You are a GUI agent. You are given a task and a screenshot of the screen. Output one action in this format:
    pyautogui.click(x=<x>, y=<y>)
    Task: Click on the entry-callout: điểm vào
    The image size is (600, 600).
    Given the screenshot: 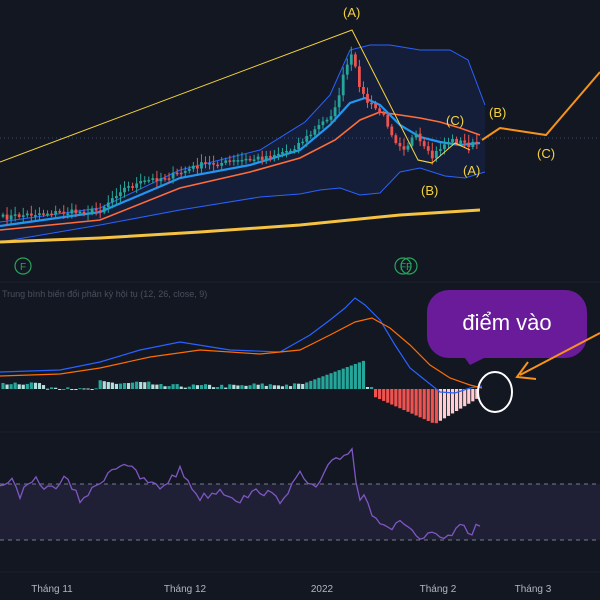 What is the action you would take?
    pyautogui.click(x=507, y=327)
    